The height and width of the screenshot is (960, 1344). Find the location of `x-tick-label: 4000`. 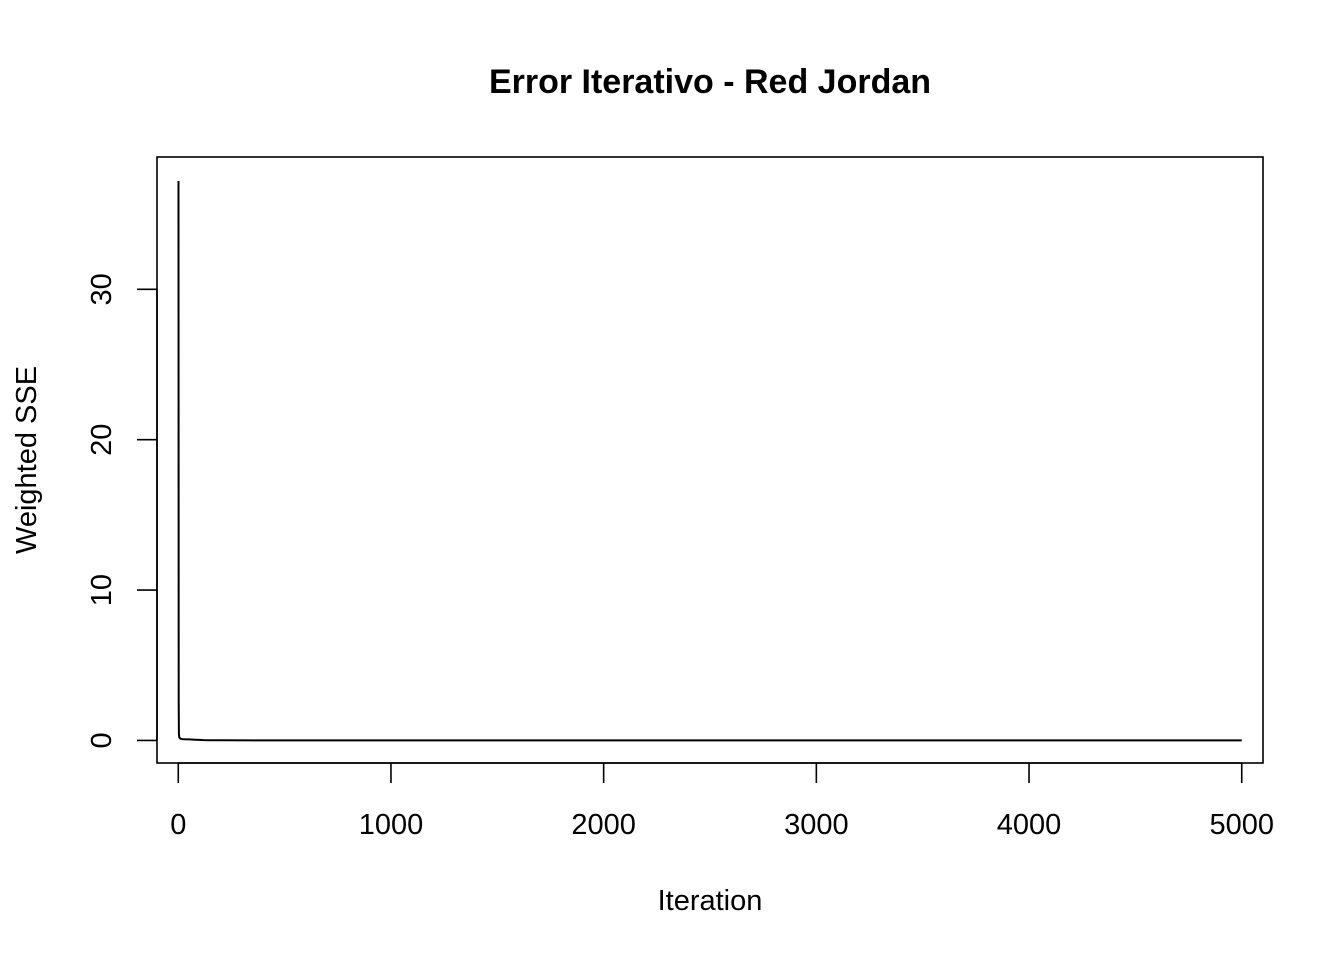

x-tick-label: 4000 is located at coordinates (1029, 825).